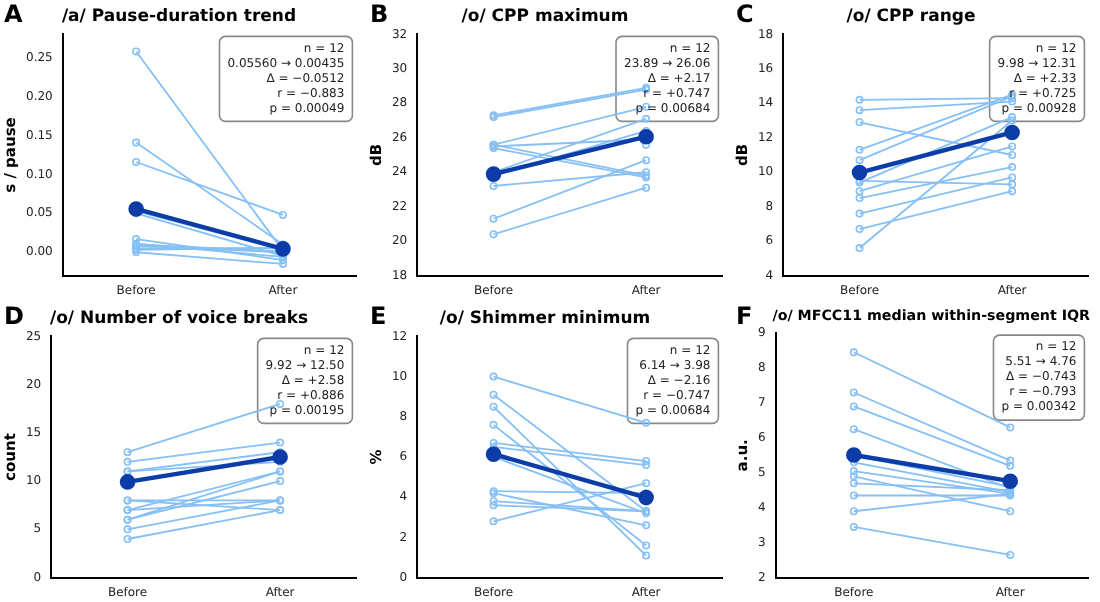  I want to click on text: F, so click(744, 315).